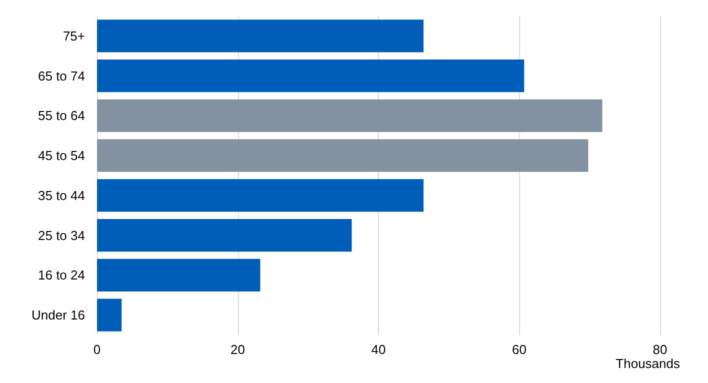 Image resolution: width=708 pixels, height=383 pixels. What do you see at coordinates (61, 235) in the screenshot?
I see `y-tick-label: 25 to 34` at bounding box center [61, 235].